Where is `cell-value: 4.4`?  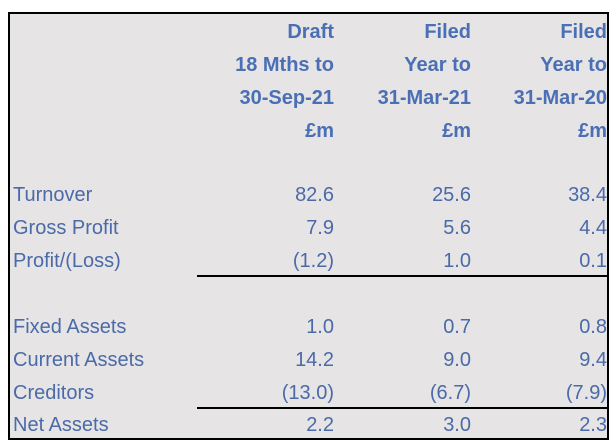 cell-value: 4.4 is located at coordinates (593, 228).